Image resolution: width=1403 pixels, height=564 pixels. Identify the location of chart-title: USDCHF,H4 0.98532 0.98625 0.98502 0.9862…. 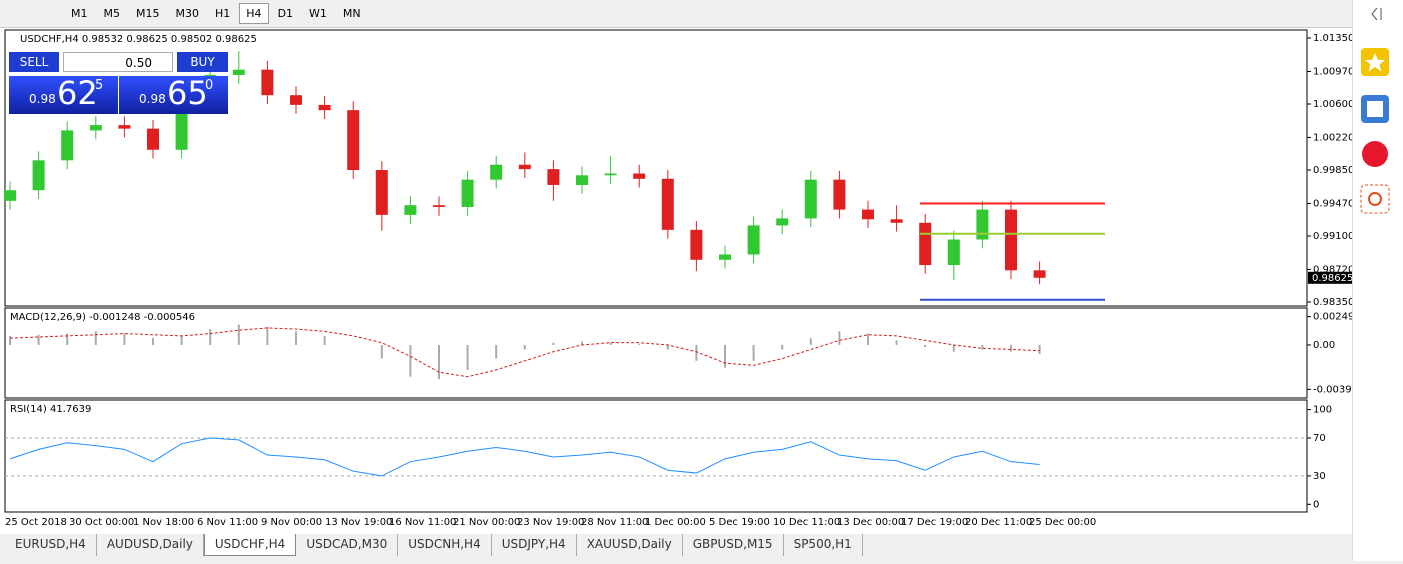
(138, 39).